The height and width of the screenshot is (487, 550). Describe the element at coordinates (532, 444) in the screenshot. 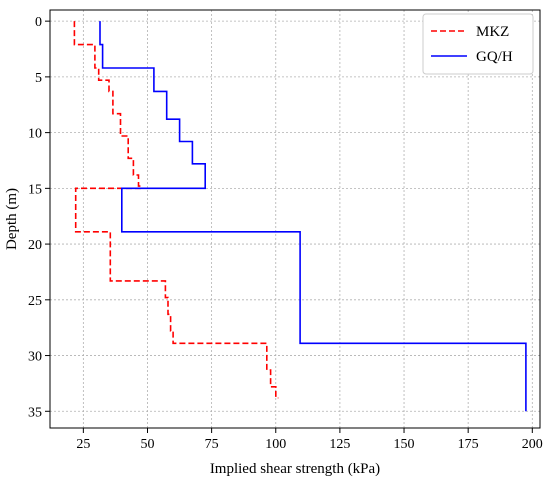

I see `x-tick-label: 200` at that location.